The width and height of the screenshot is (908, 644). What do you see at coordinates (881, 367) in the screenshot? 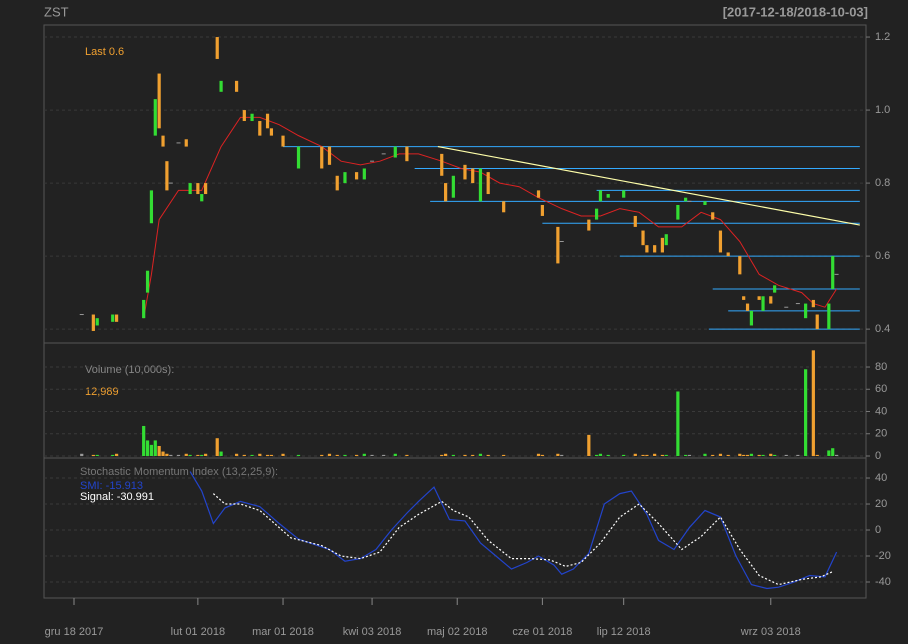
I see `y-tick-label: 80` at bounding box center [881, 367].